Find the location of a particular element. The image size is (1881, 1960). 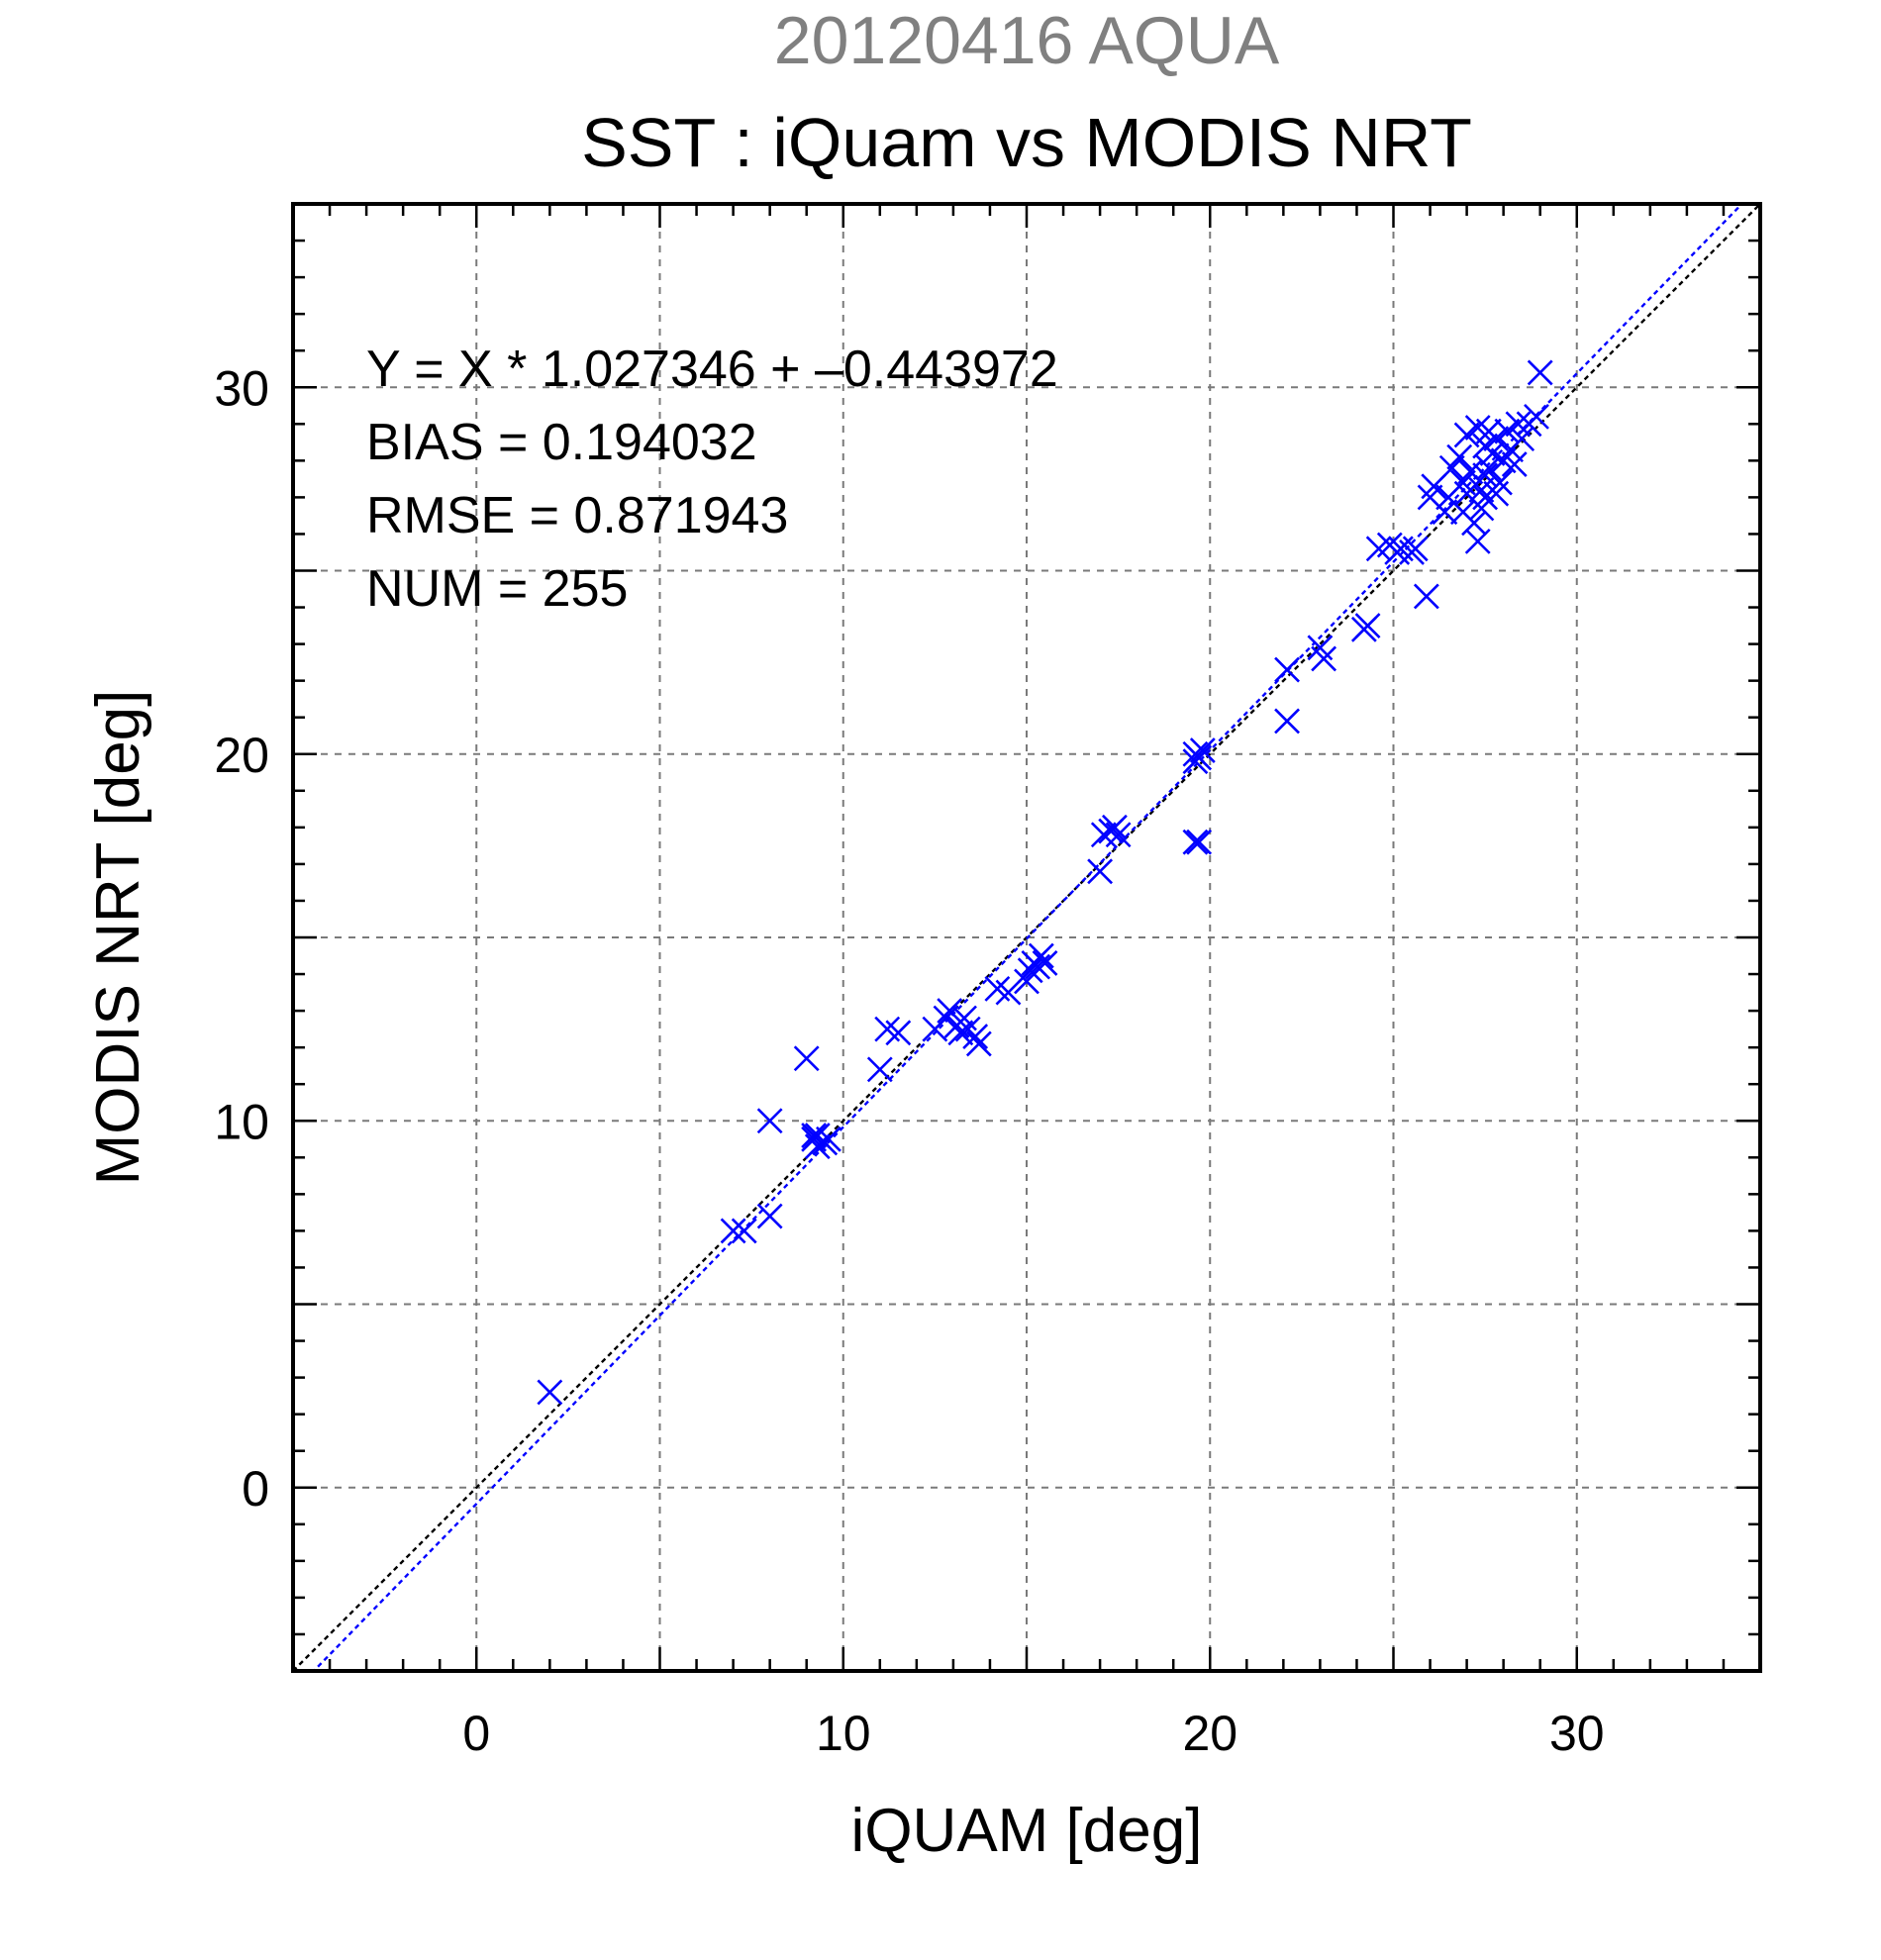

y-axis-label: MODIS NRT [deg] is located at coordinates (118, 938).